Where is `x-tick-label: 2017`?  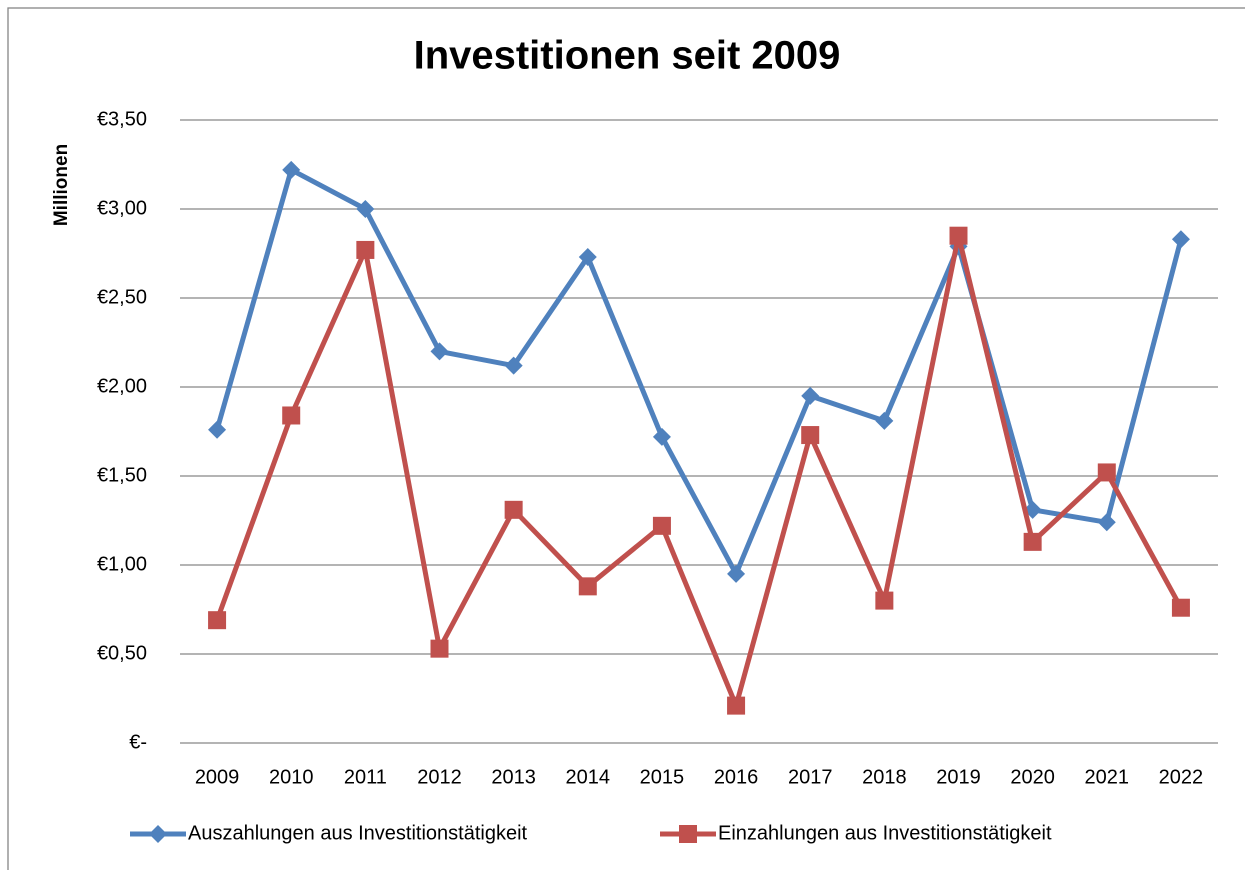
x-tick-label: 2017 is located at coordinates (810, 777).